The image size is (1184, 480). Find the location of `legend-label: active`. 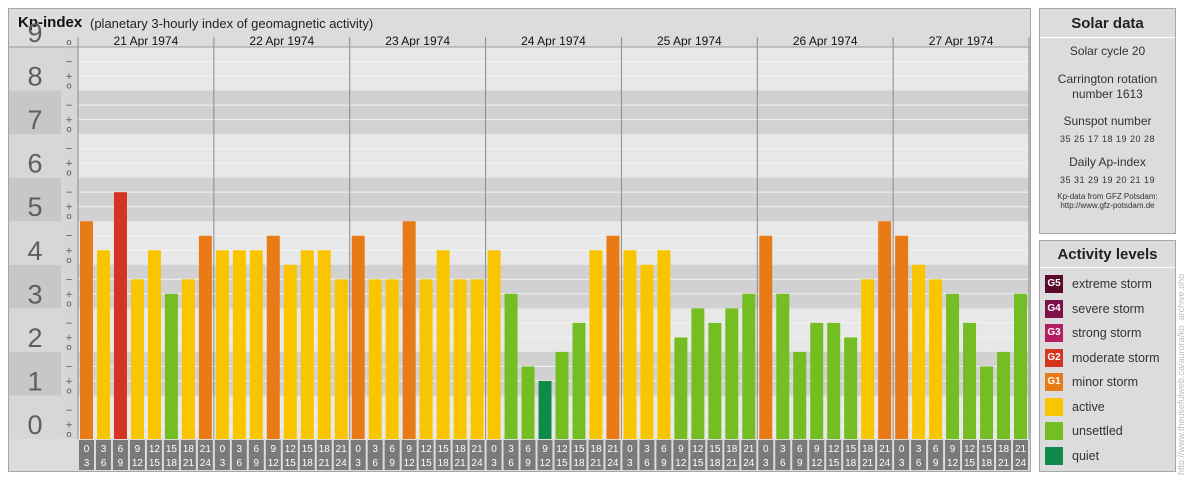

legend-label: active is located at coordinates (1088, 406).